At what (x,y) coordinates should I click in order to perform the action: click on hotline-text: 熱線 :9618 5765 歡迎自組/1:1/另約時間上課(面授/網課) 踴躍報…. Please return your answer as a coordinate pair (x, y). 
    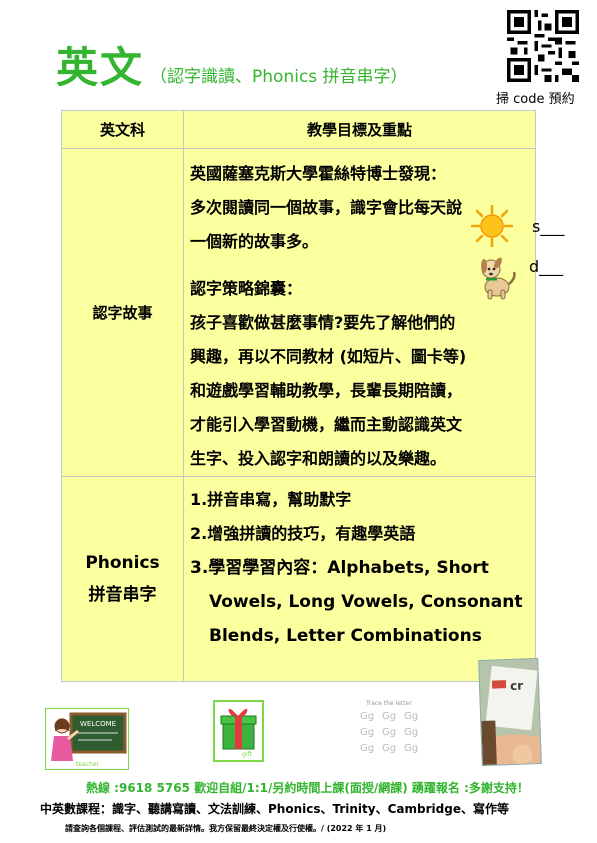
    Looking at the image, I should click on (307, 788).